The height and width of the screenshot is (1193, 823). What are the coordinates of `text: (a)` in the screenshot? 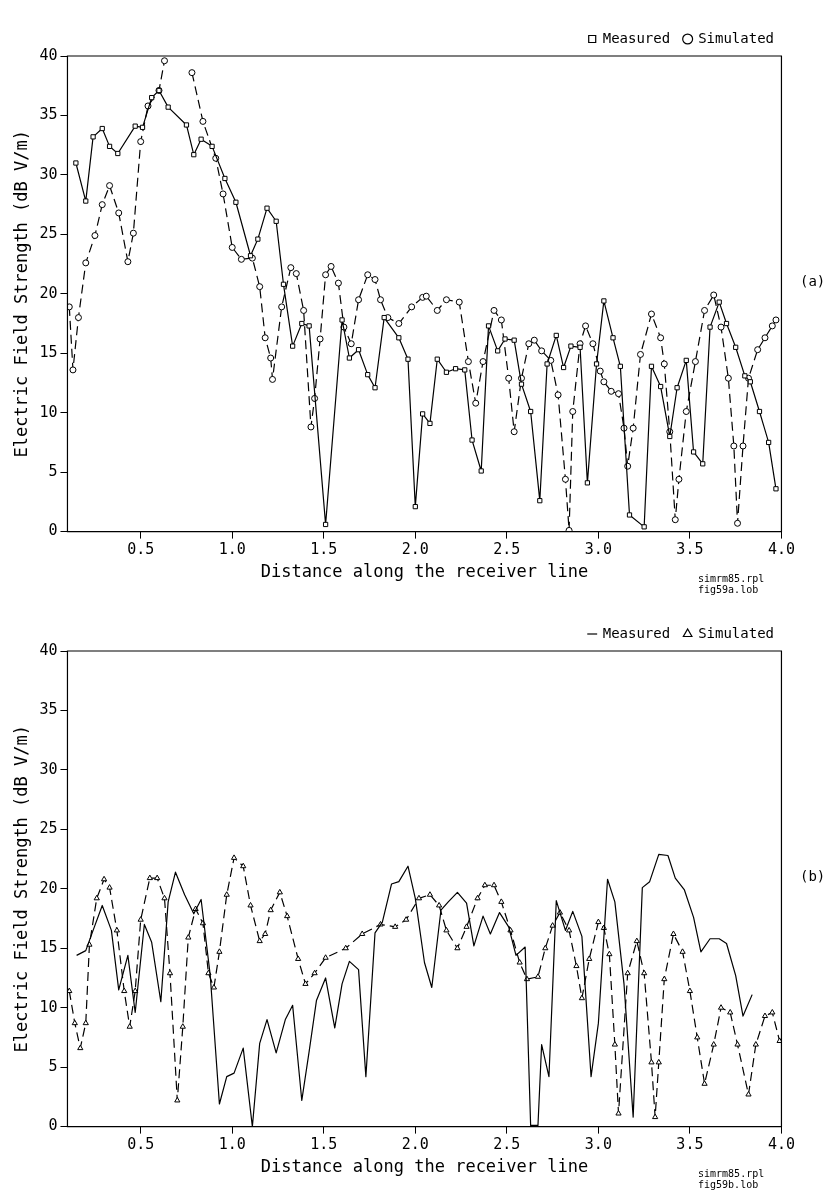 It's located at (811, 280).